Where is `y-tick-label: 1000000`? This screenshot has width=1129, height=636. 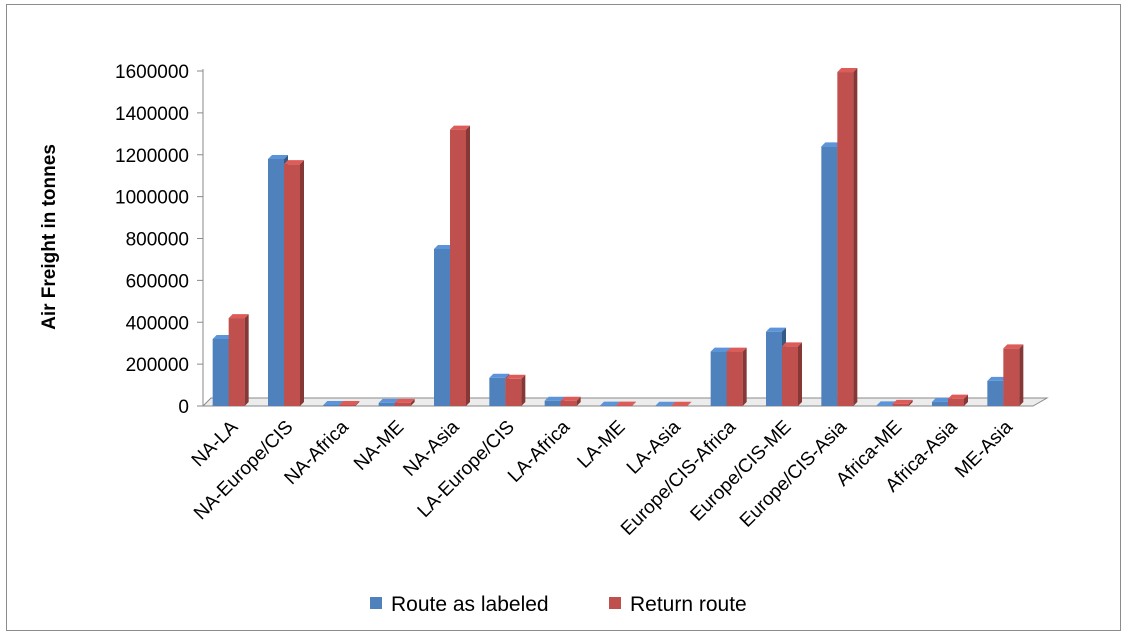
y-tick-label: 1000000 is located at coordinates (152, 198).